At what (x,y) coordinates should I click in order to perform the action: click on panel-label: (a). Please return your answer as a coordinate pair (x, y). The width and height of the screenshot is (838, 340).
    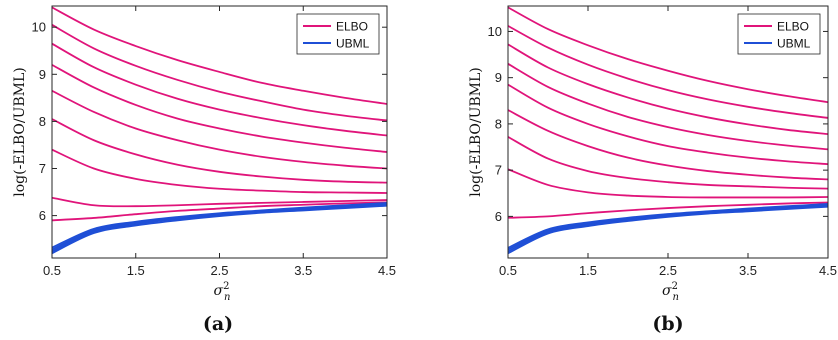
    Looking at the image, I should click on (218, 324).